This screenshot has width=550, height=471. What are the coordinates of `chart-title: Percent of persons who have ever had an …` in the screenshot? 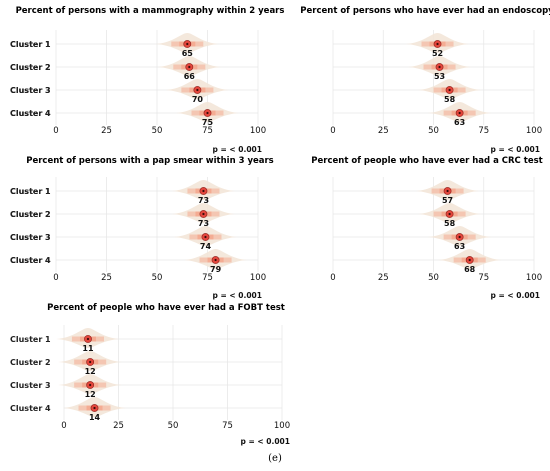 It's located at (425, 11).